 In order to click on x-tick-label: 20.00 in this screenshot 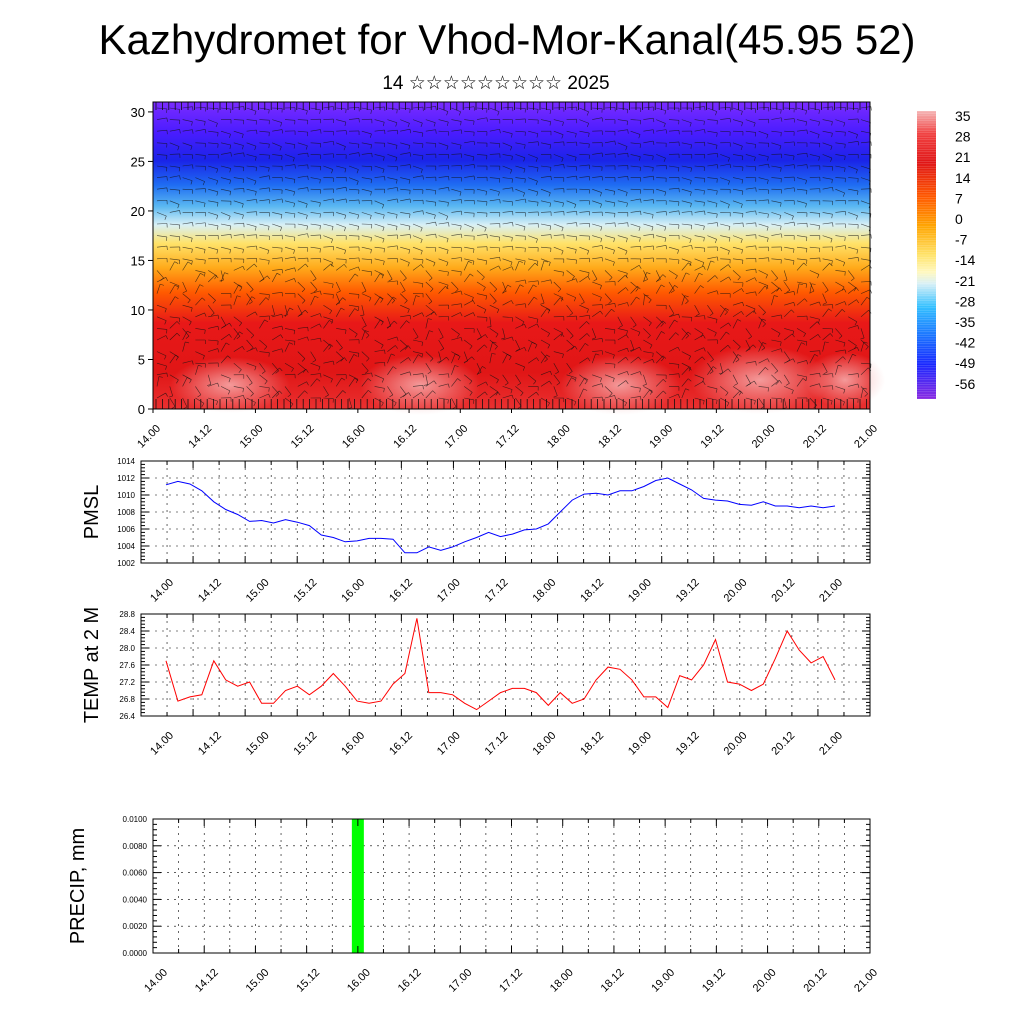, I will do `click(765, 981)`.